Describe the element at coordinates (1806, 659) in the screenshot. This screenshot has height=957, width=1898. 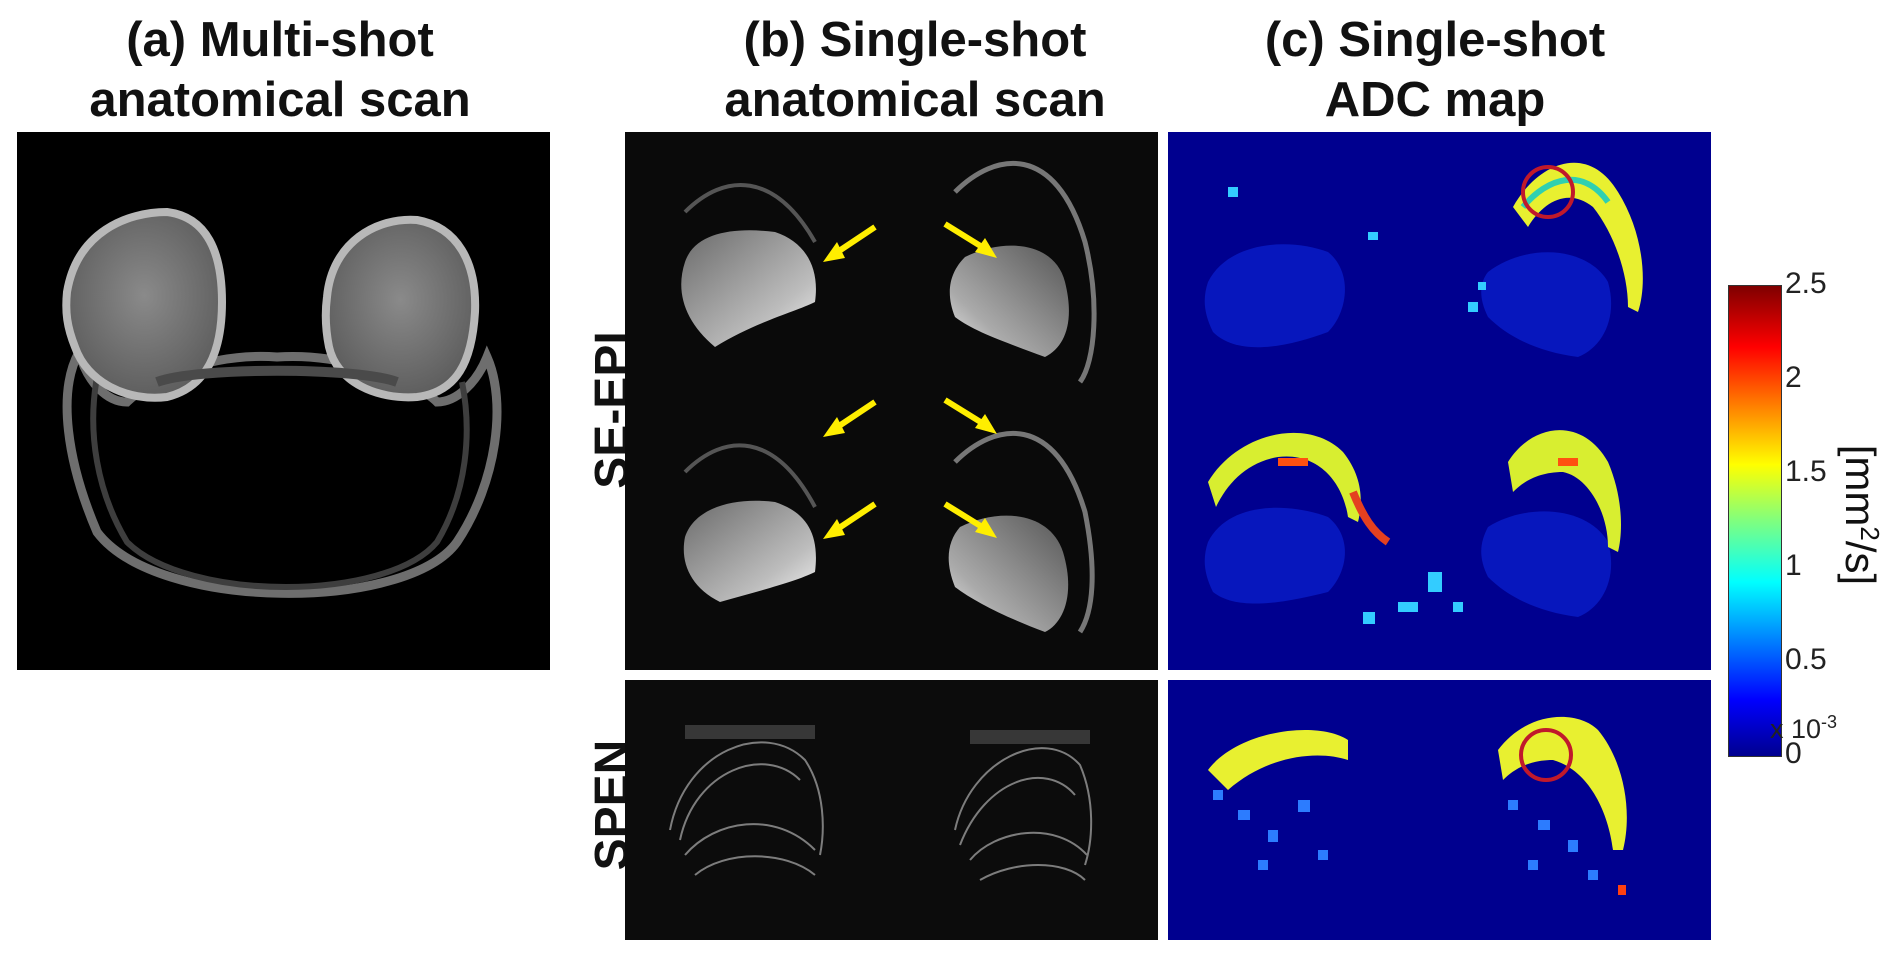
I see `colorbar-tick-0-5: 0.5` at that location.